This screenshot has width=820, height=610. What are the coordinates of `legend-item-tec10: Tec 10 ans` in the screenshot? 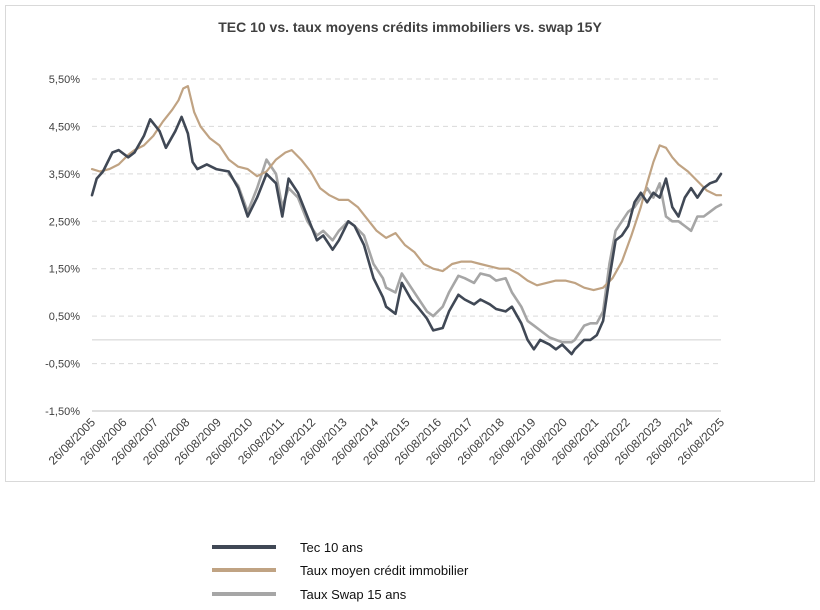 It's located at (287, 547).